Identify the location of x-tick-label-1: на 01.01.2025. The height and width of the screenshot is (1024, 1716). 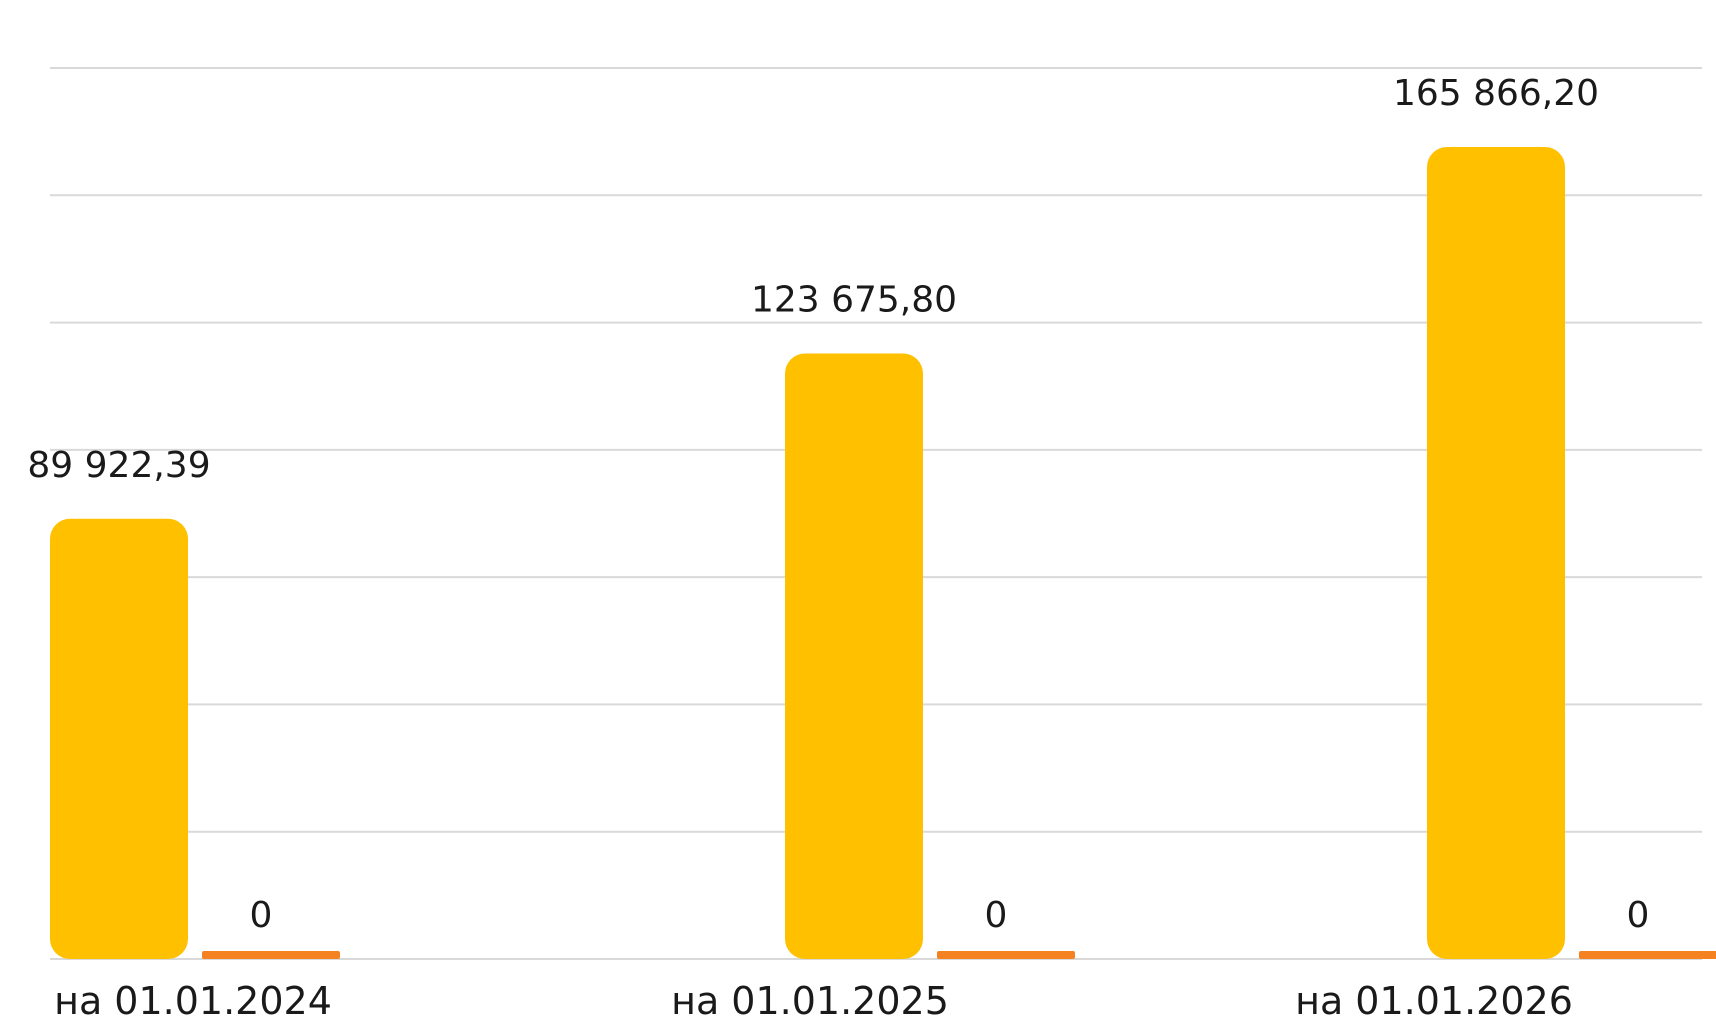
(810, 1001).